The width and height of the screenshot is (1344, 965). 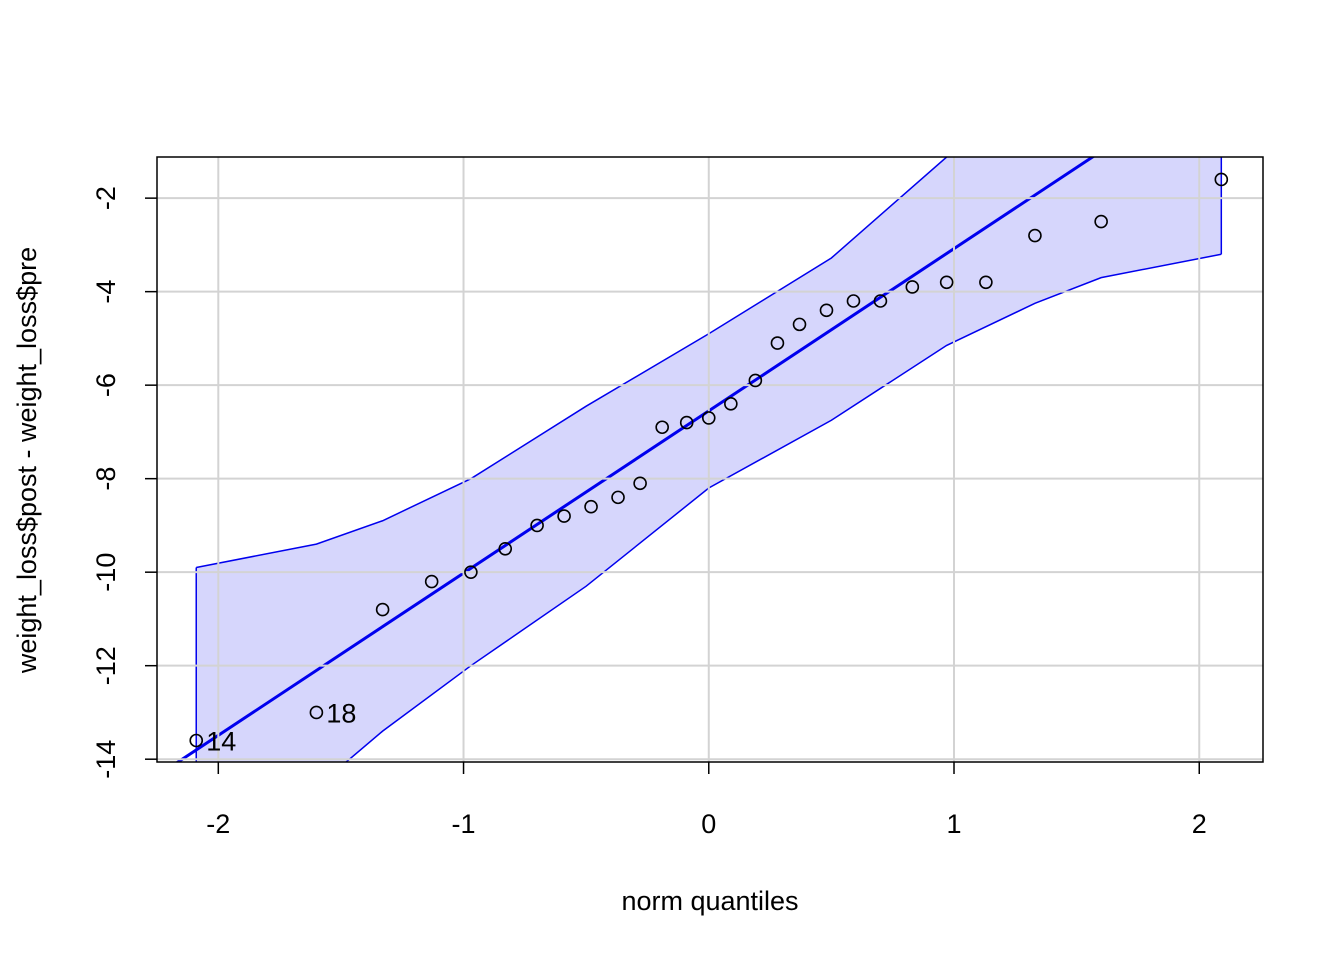 I want to click on point-label: 18, so click(x=341, y=713).